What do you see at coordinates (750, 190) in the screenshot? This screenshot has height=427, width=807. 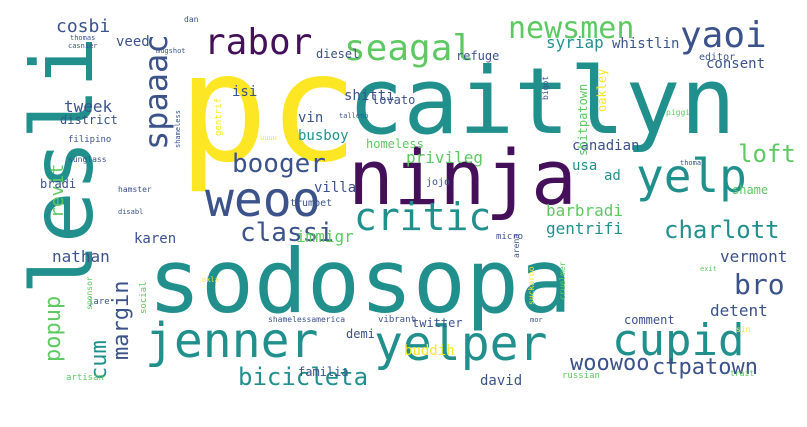 I see `word-shame: shame` at bounding box center [750, 190].